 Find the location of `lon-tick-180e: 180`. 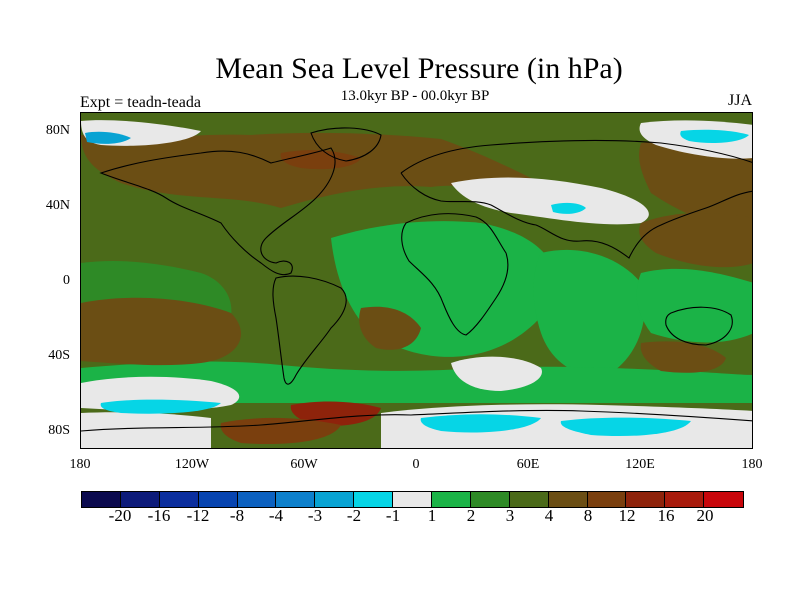

lon-tick-180e: 180 is located at coordinates (752, 464).